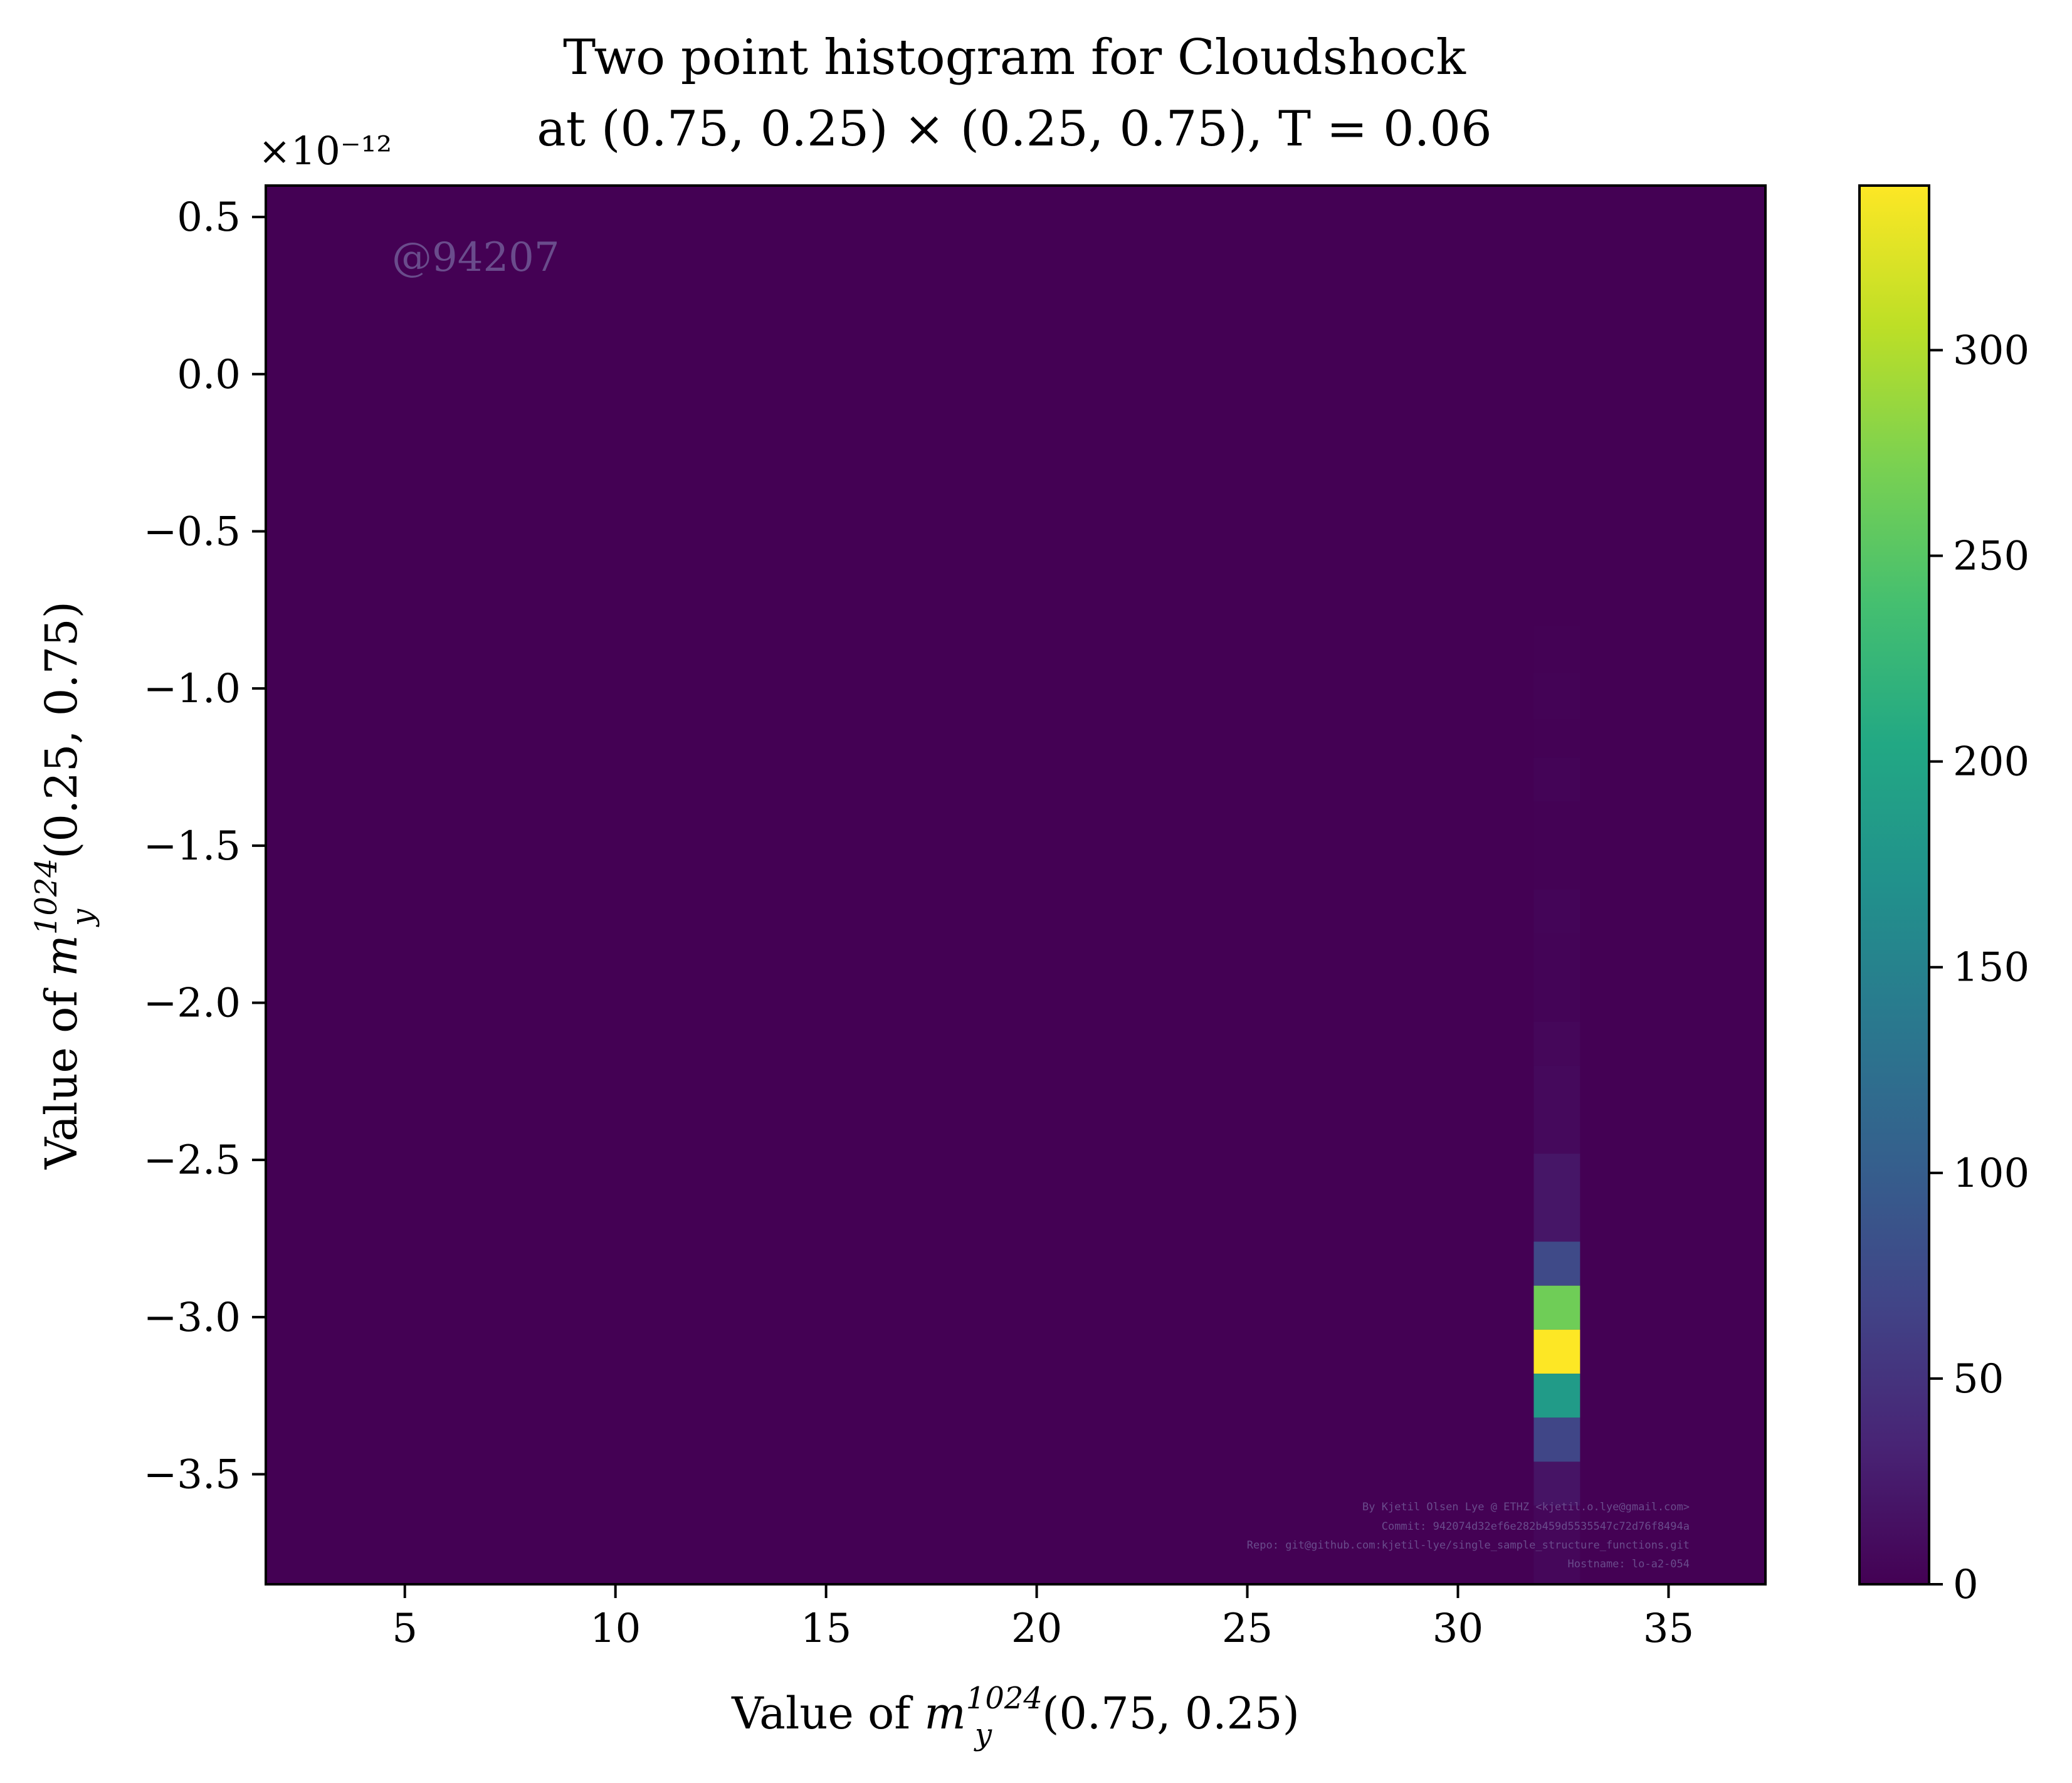  I want to click on heatmap-cells, so click(1557, 1104).